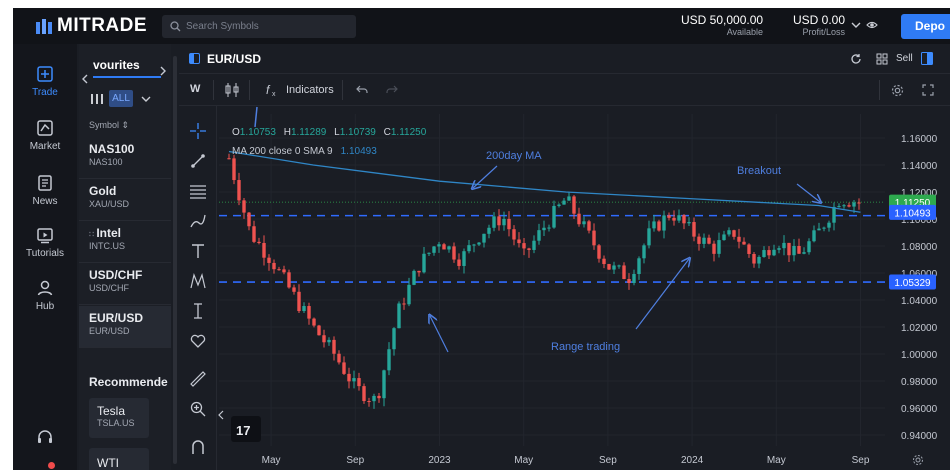 The height and width of the screenshot is (470, 950). What do you see at coordinates (198, 221) in the screenshot?
I see `brush-icon` at bounding box center [198, 221].